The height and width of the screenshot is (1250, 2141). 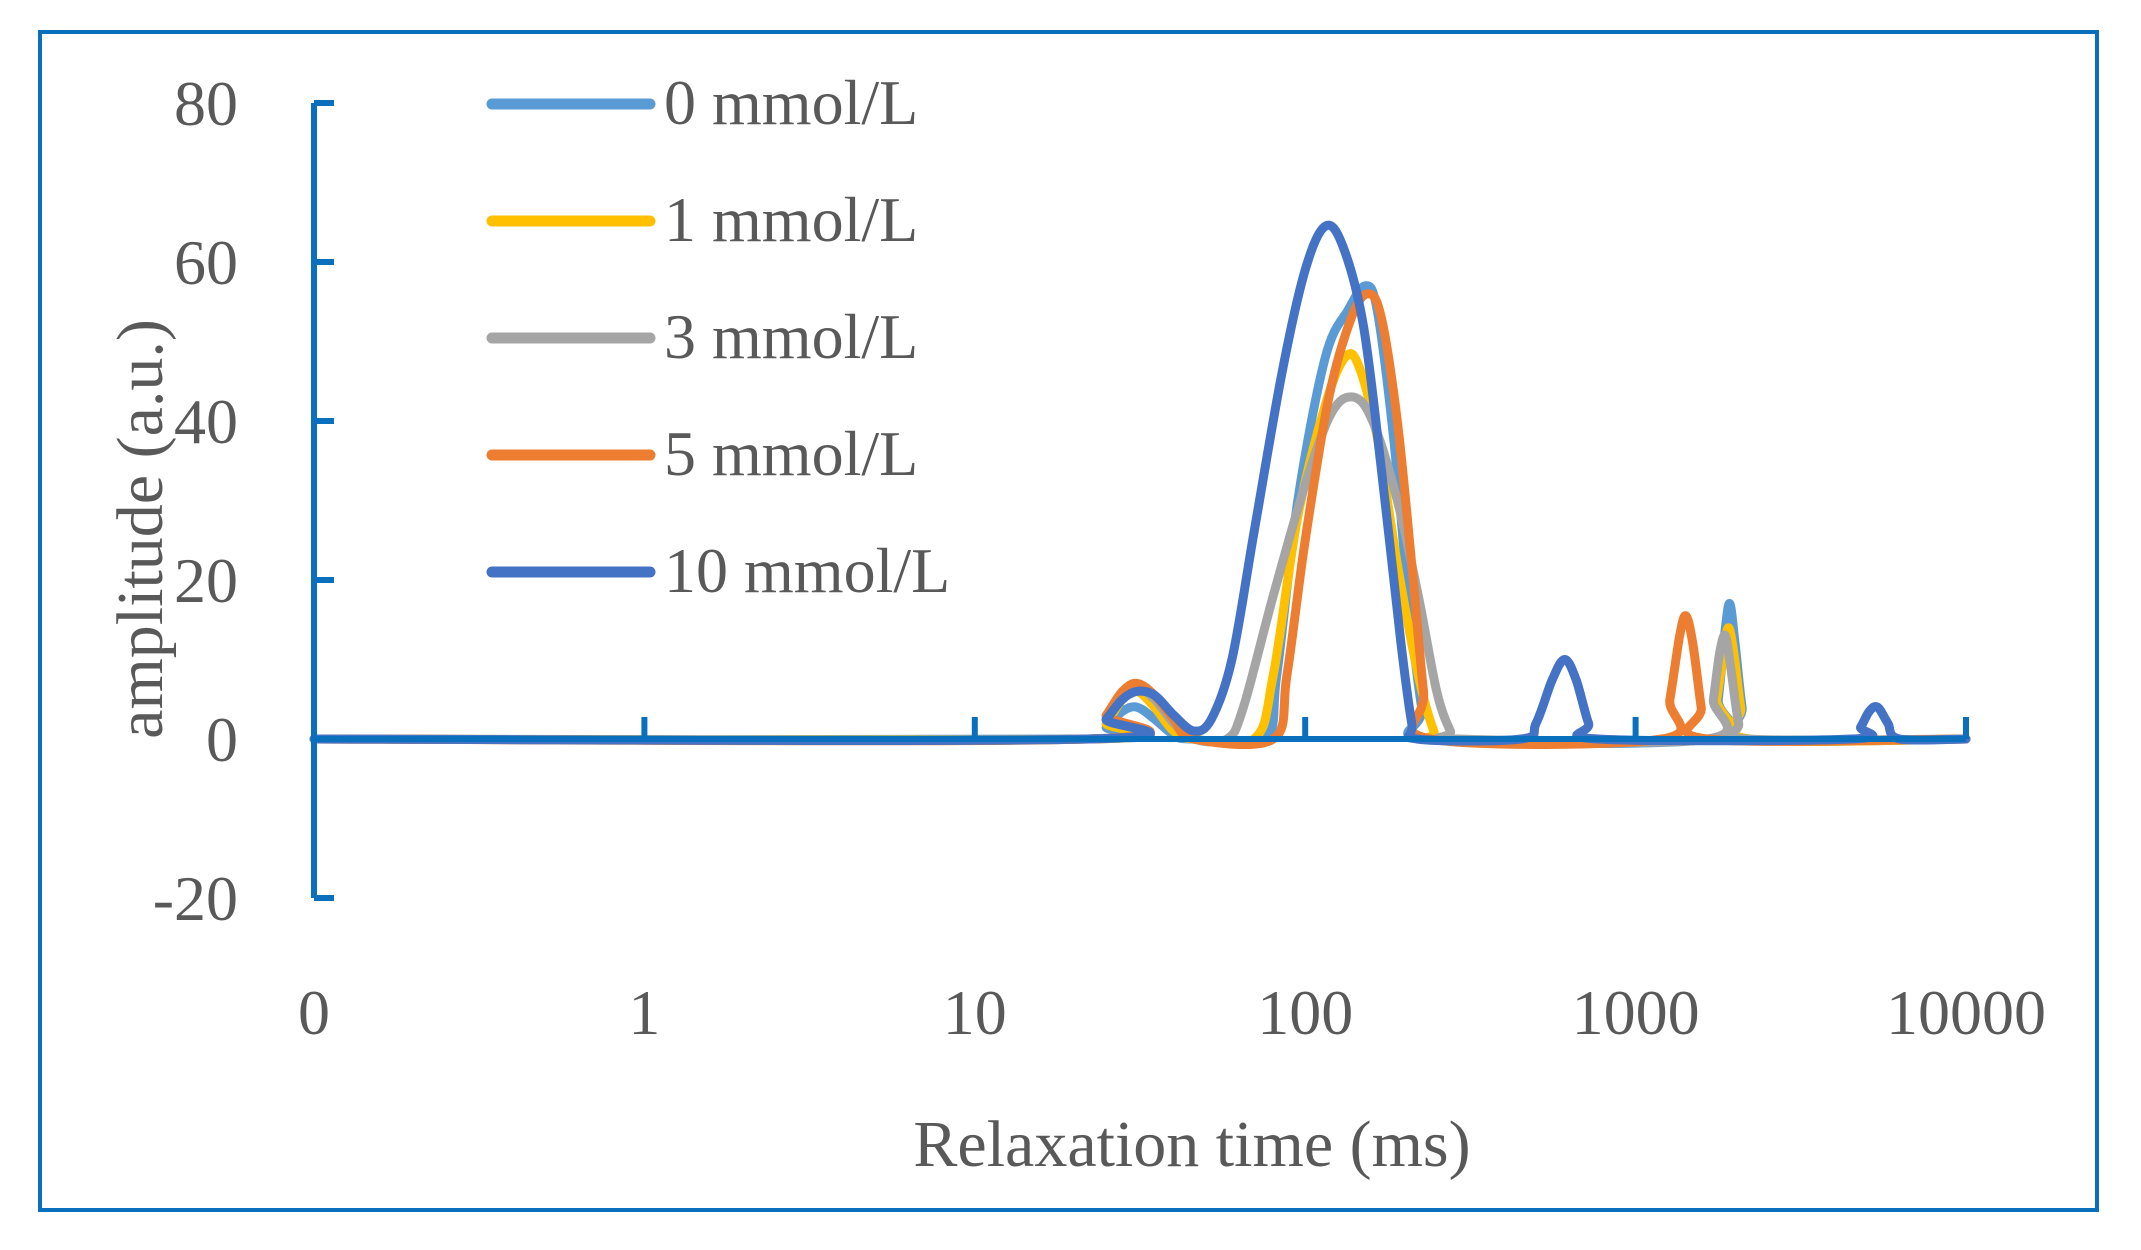 What do you see at coordinates (644, 1012) in the screenshot?
I see `x-tick-label: 1` at bounding box center [644, 1012].